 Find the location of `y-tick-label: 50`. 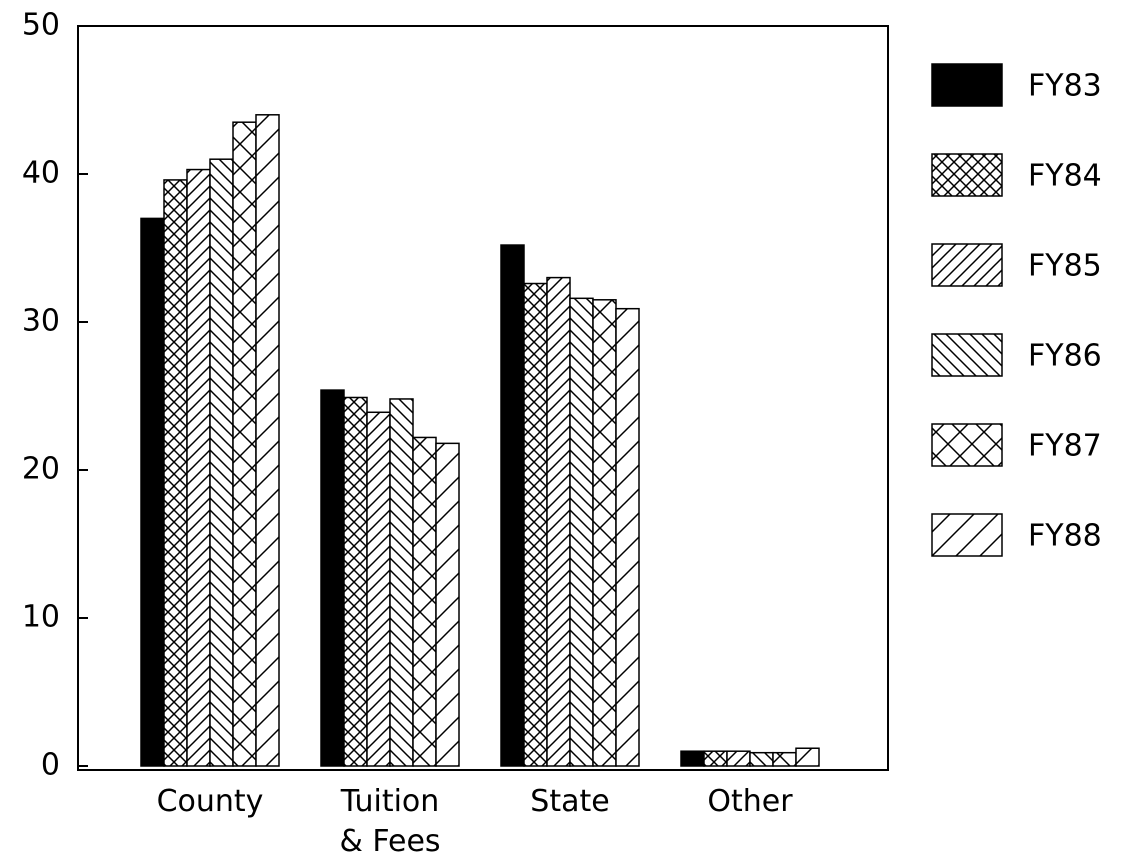

y-tick-label: 50 is located at coordinates (41, 25).